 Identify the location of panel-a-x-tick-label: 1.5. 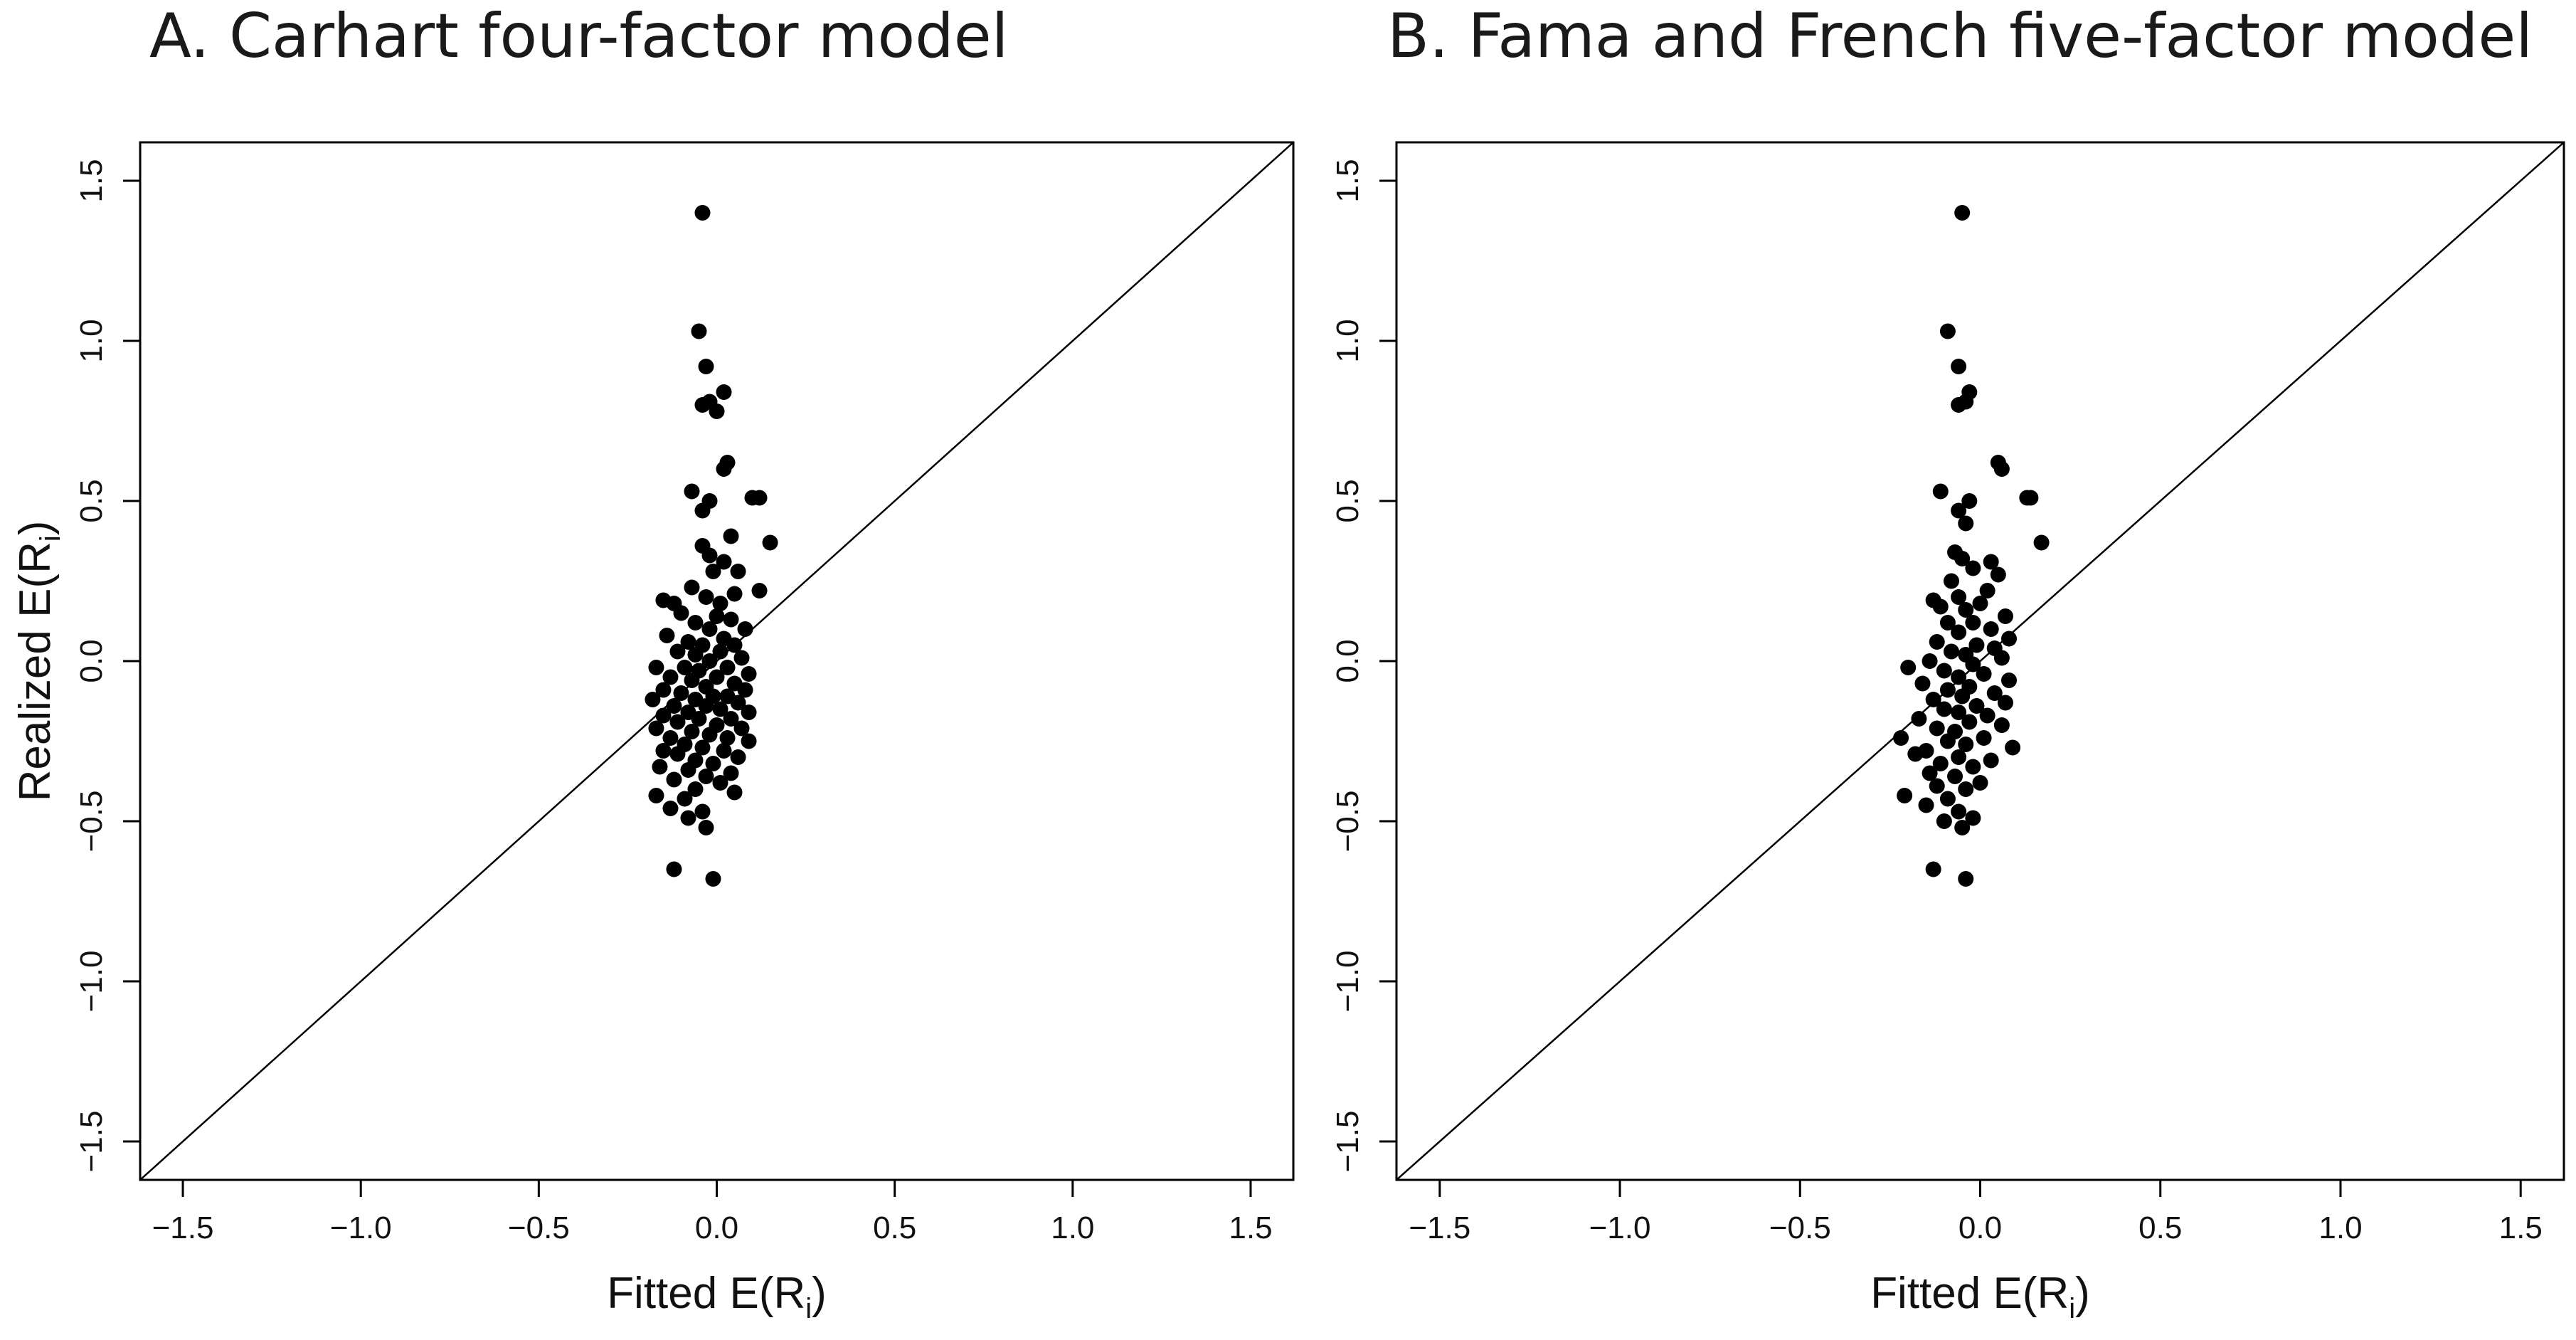
(1251, 1227).